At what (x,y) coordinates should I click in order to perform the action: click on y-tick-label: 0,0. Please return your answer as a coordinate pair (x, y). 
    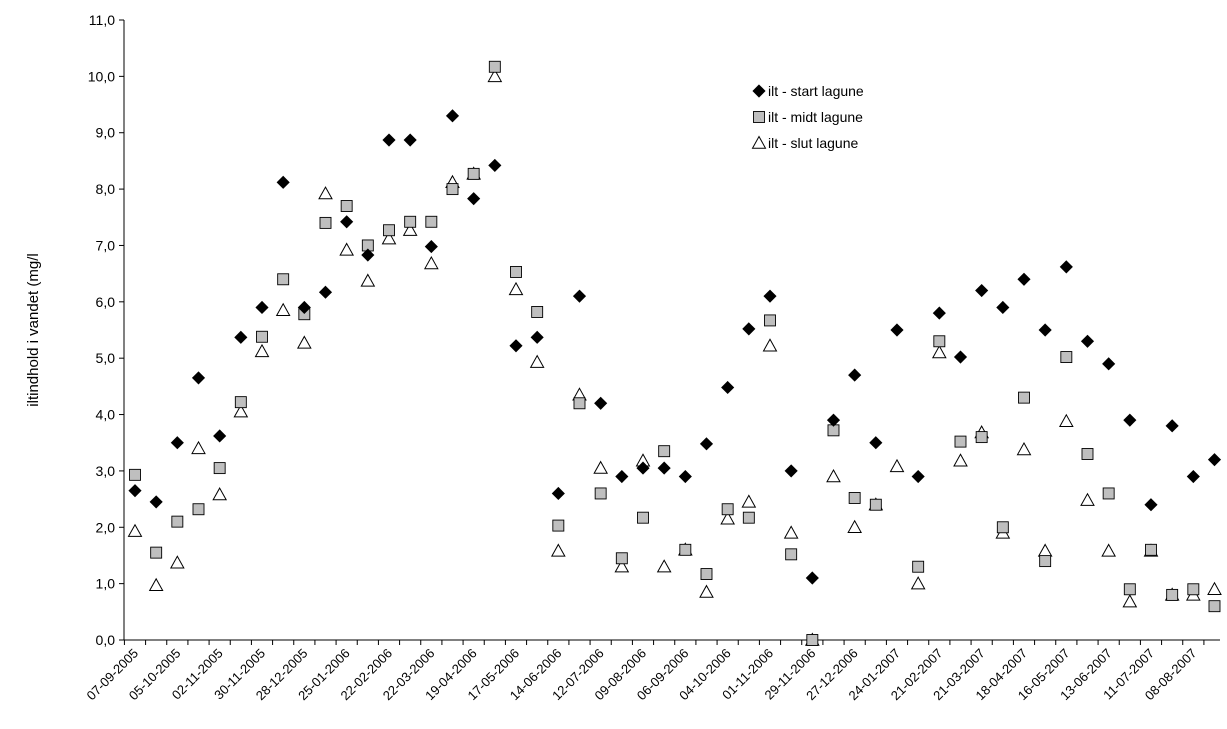
    Looking at the image, I should click on (106, 640).